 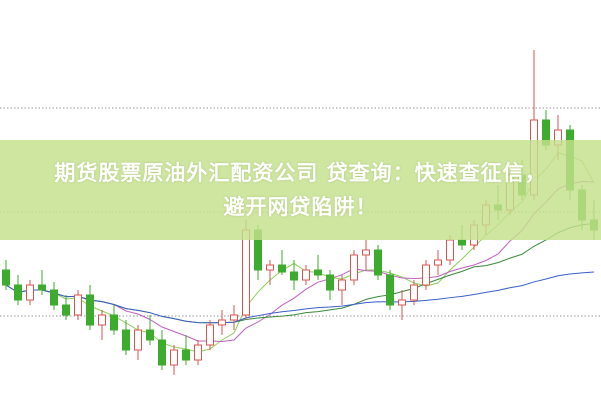 I want to click on ma60-line, so click(x=300, y=297).